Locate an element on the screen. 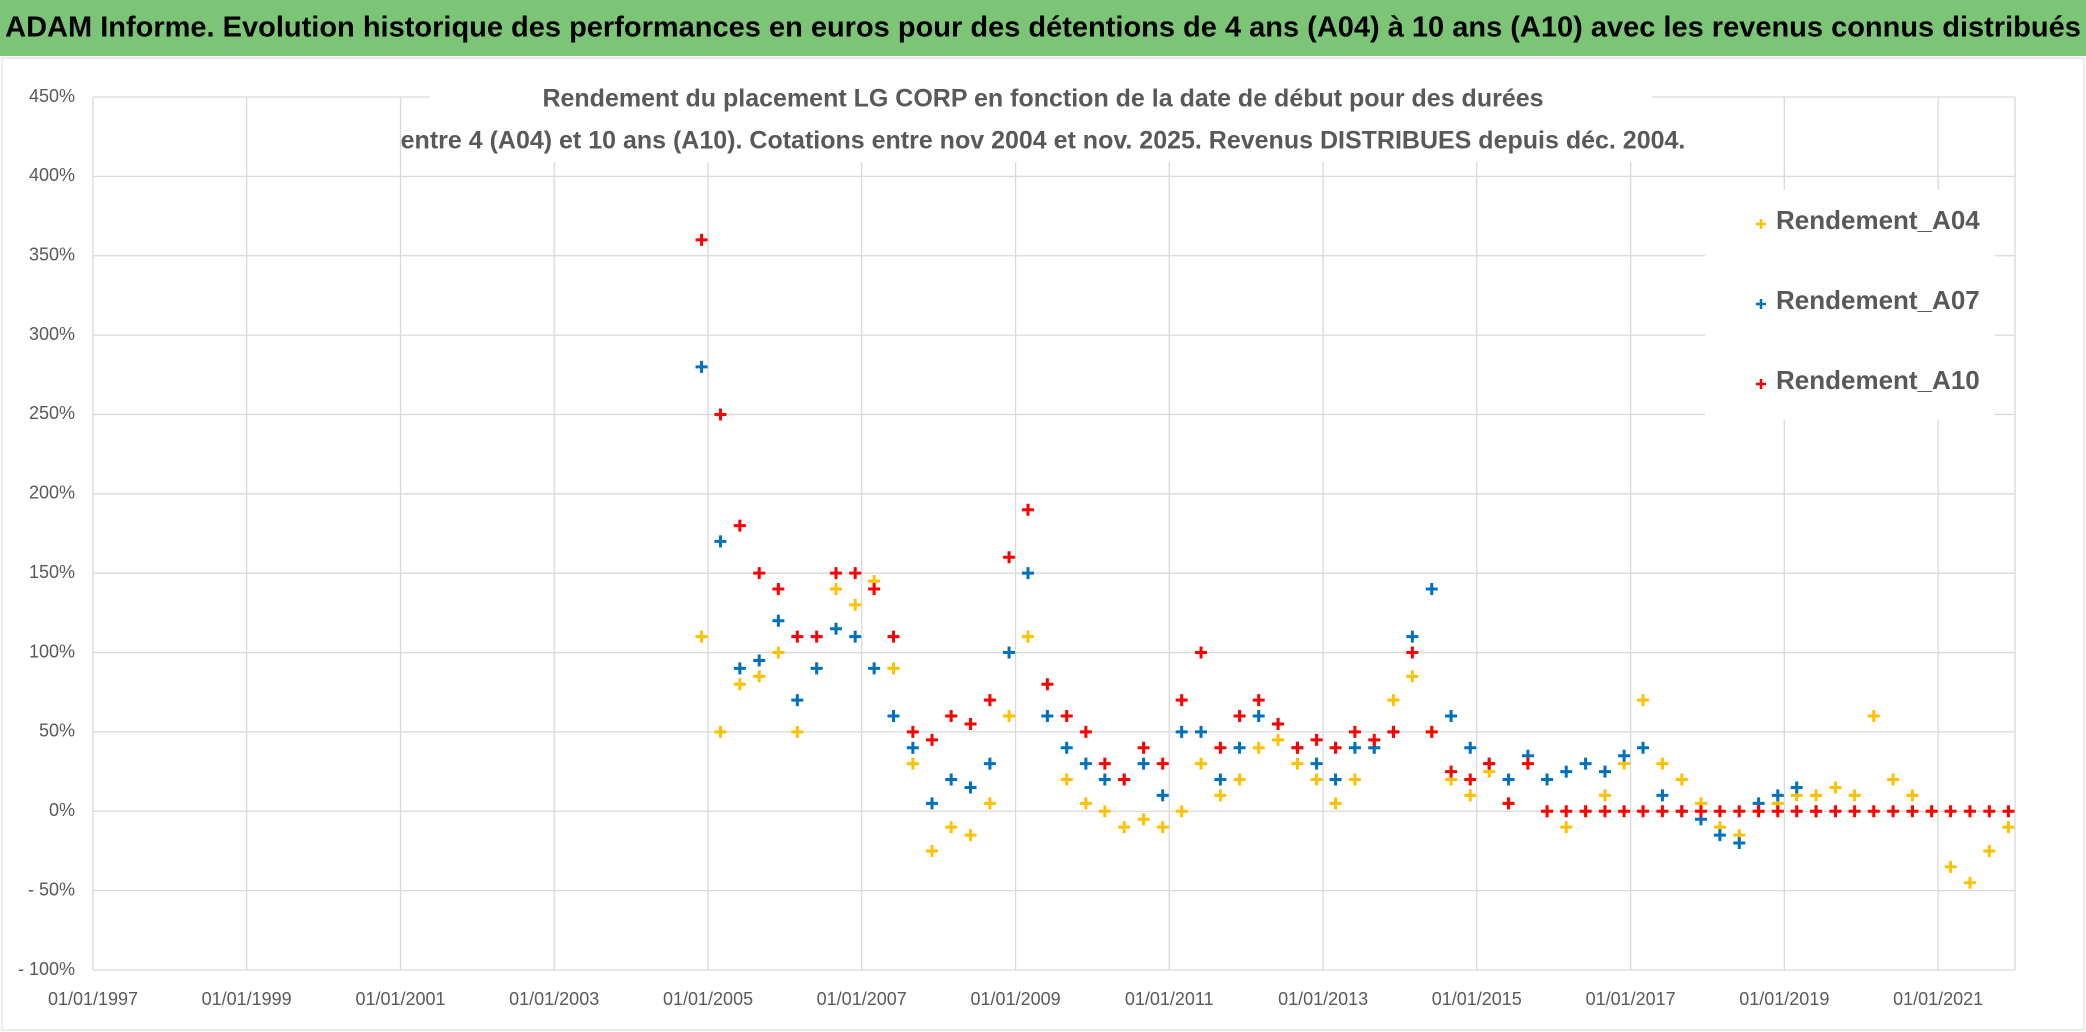 Image resolution: width=2086 pixels, height=1032 pixels. y-tick-label: - 50% is located at coordinates (51, 889).